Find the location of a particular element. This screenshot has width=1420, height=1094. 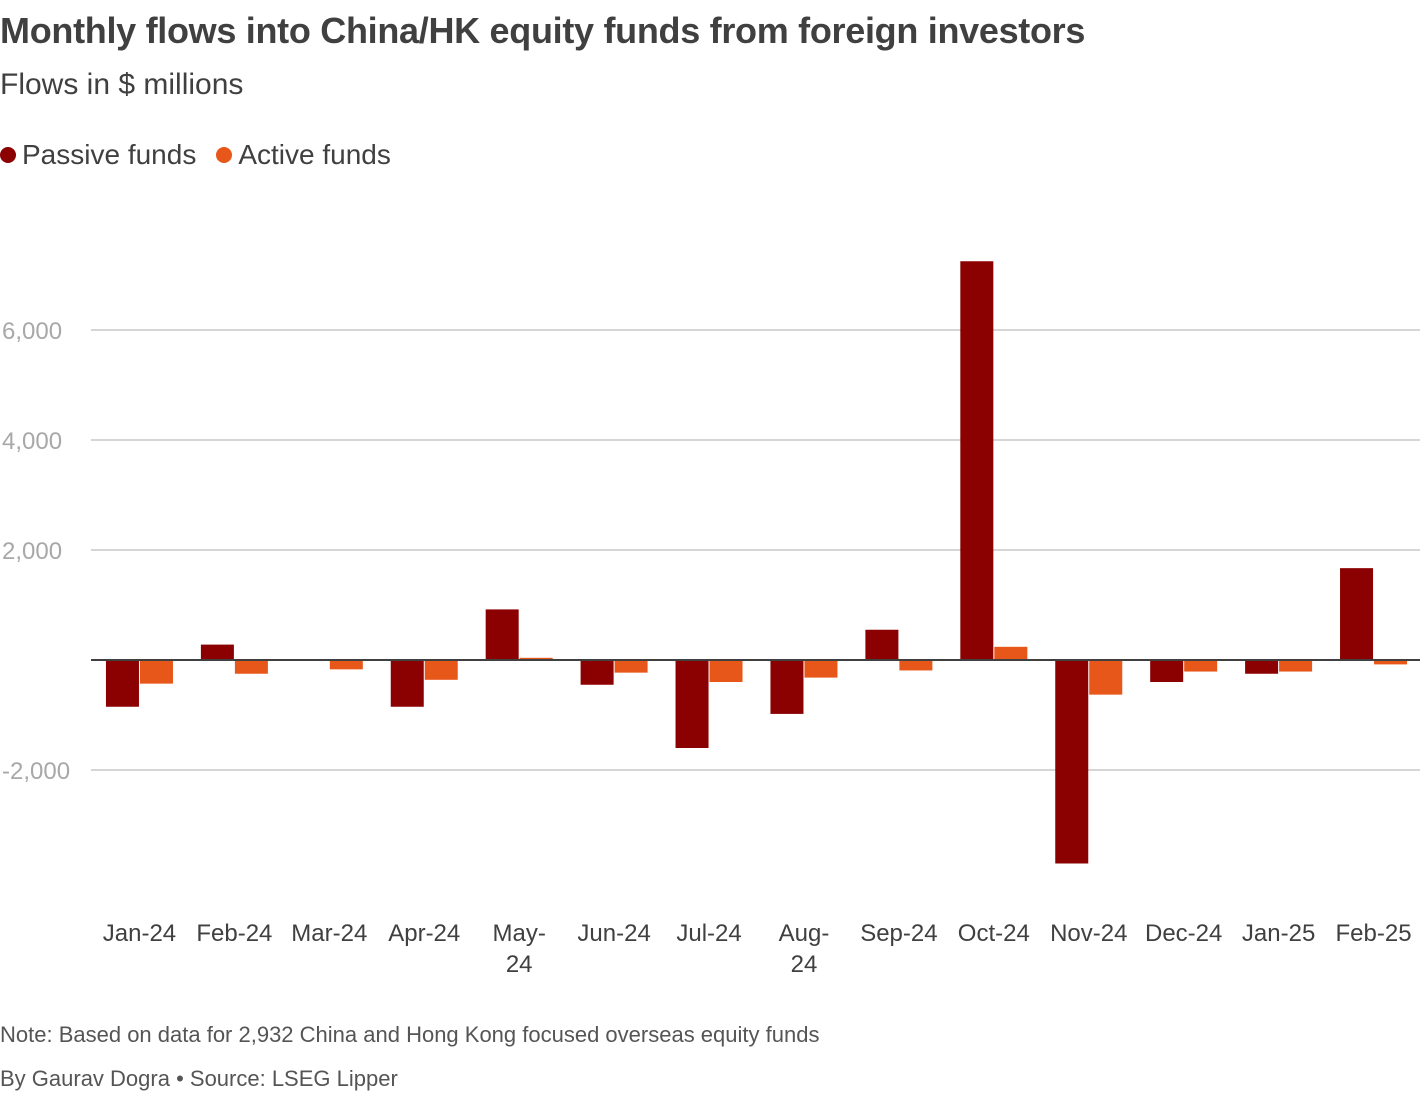

x-tick-label: Mar-24 is located at coordinates (329, 933).